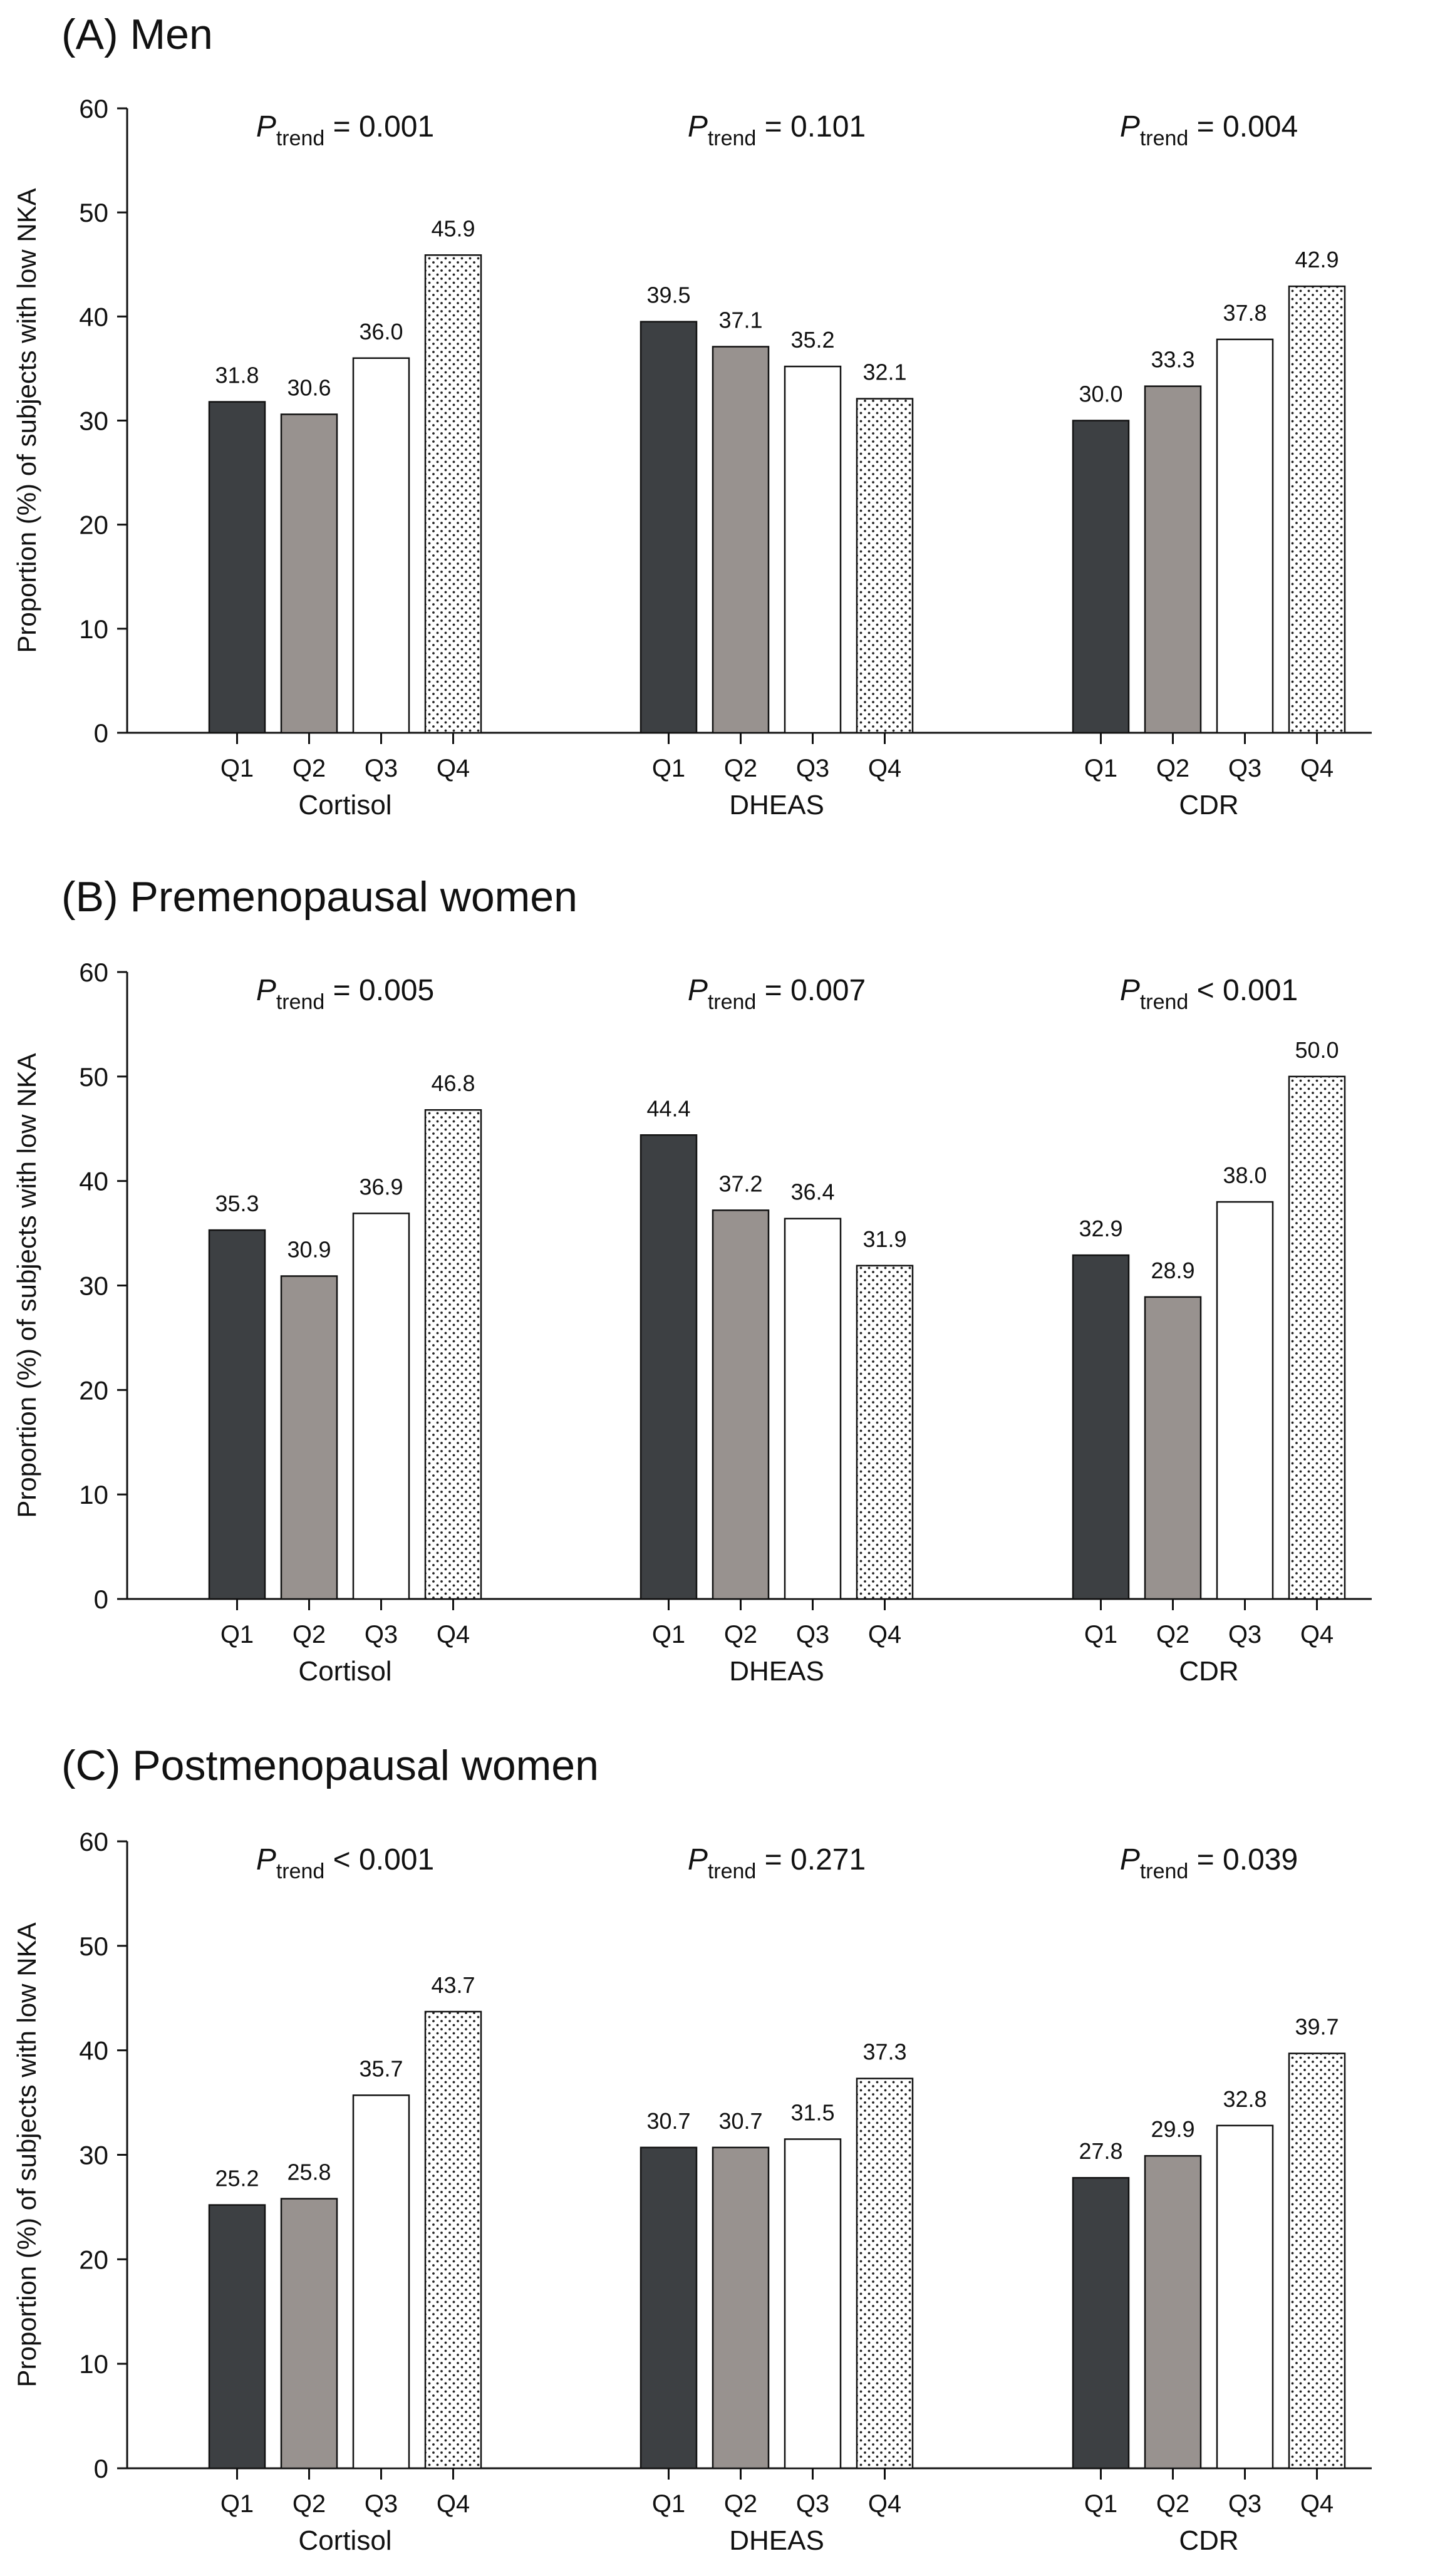  What do you see at coordinates (1244, 313) in the screenshot?
I see `data-label: 37.8` at bounding box center [1244, 313].